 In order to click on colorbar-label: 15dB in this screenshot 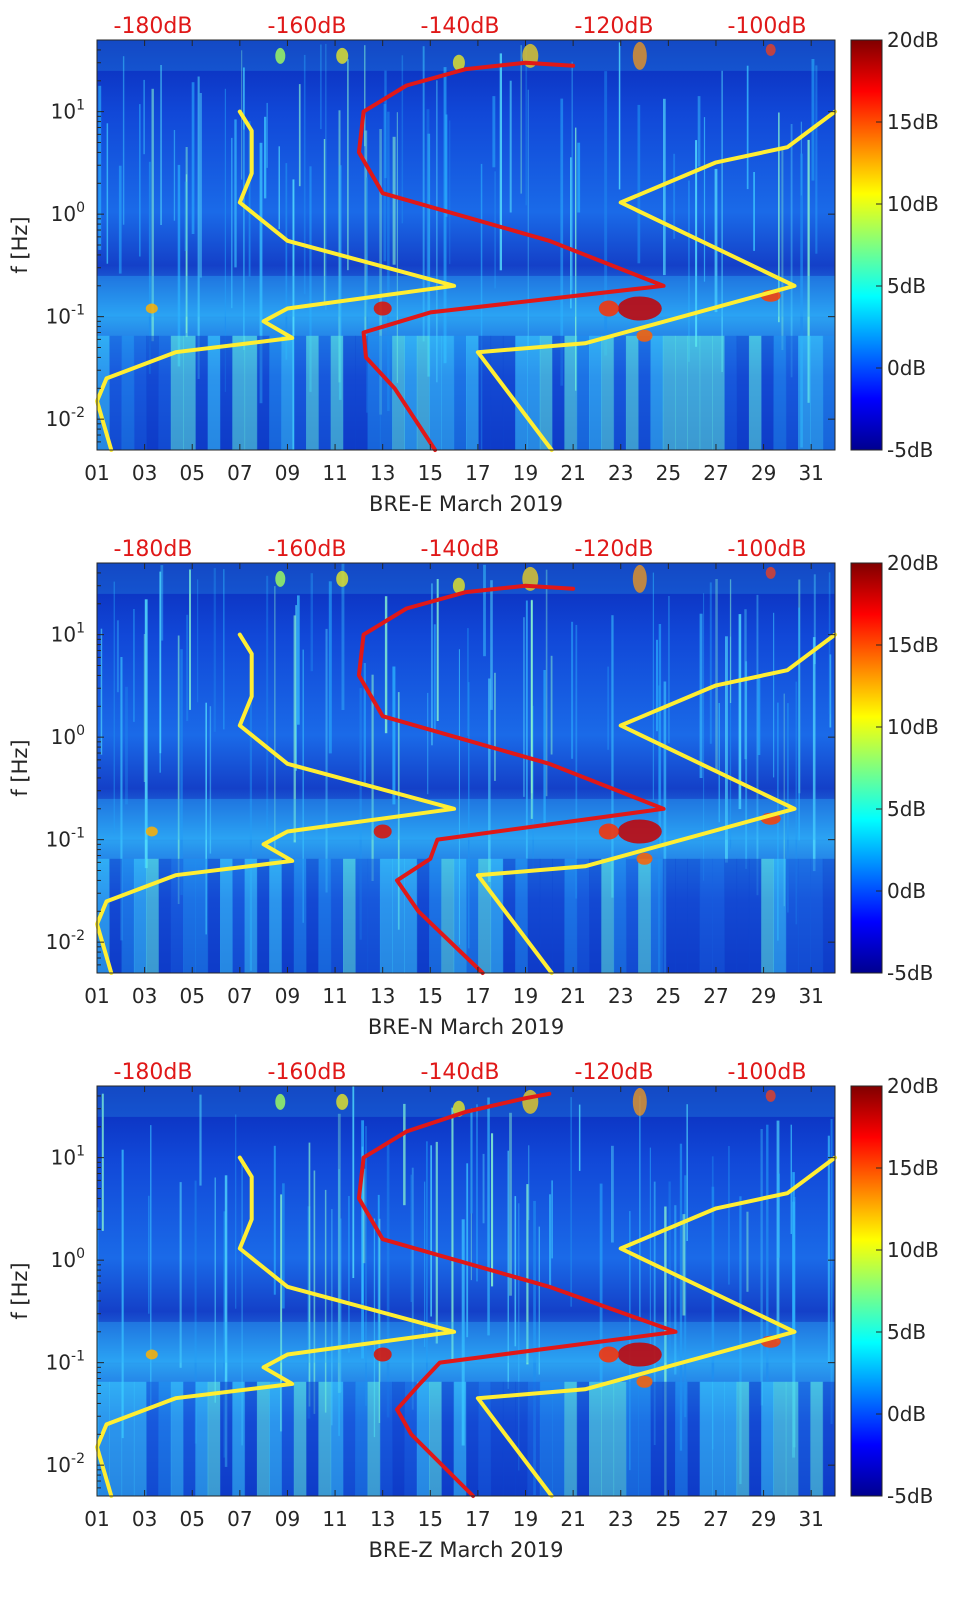, I will do `click(913, 1168)`.